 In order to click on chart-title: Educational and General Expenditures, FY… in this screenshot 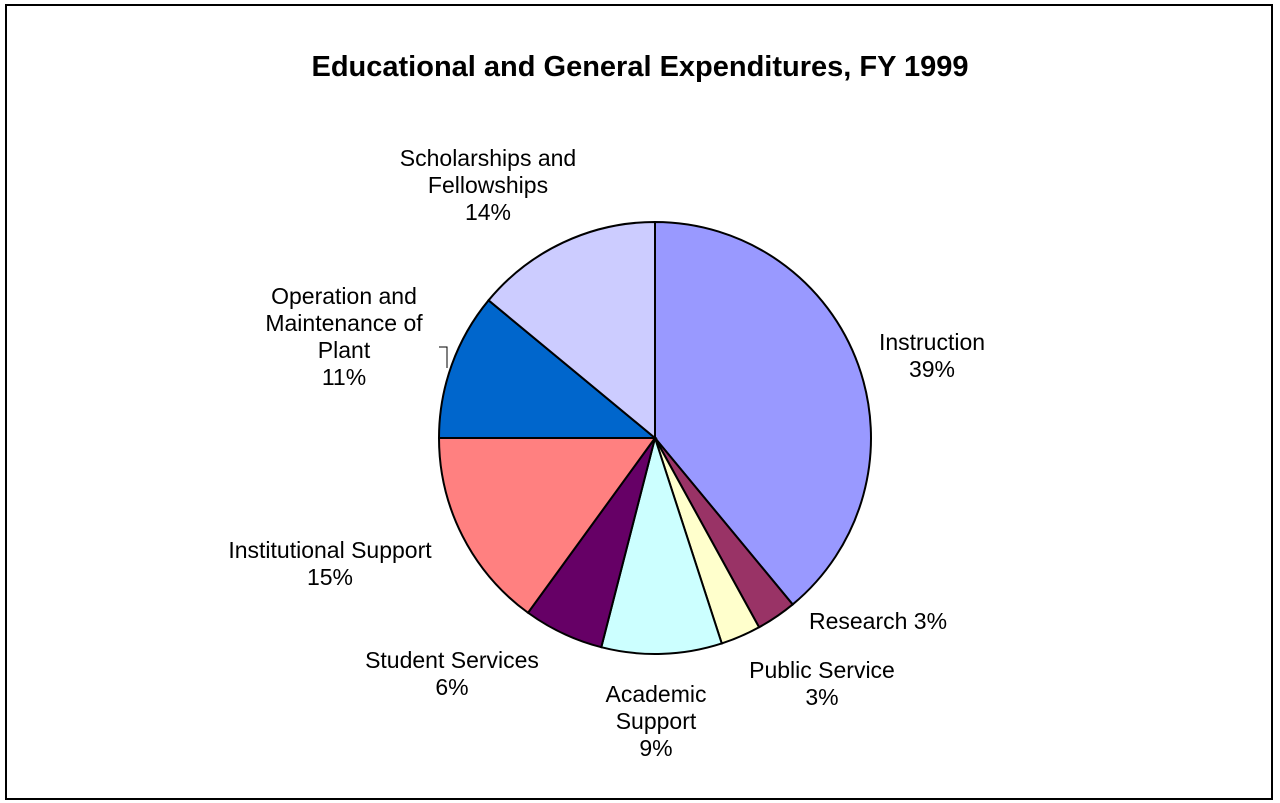, I will do `click(639, 67)`.